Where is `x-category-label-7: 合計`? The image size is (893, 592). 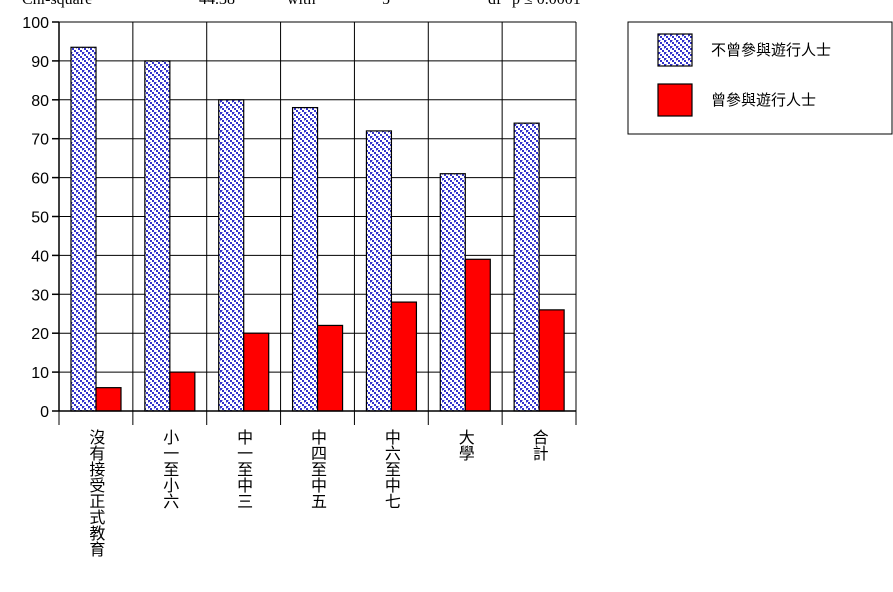
x-category-label-7: 合計 is located at coordinates (539, 445).